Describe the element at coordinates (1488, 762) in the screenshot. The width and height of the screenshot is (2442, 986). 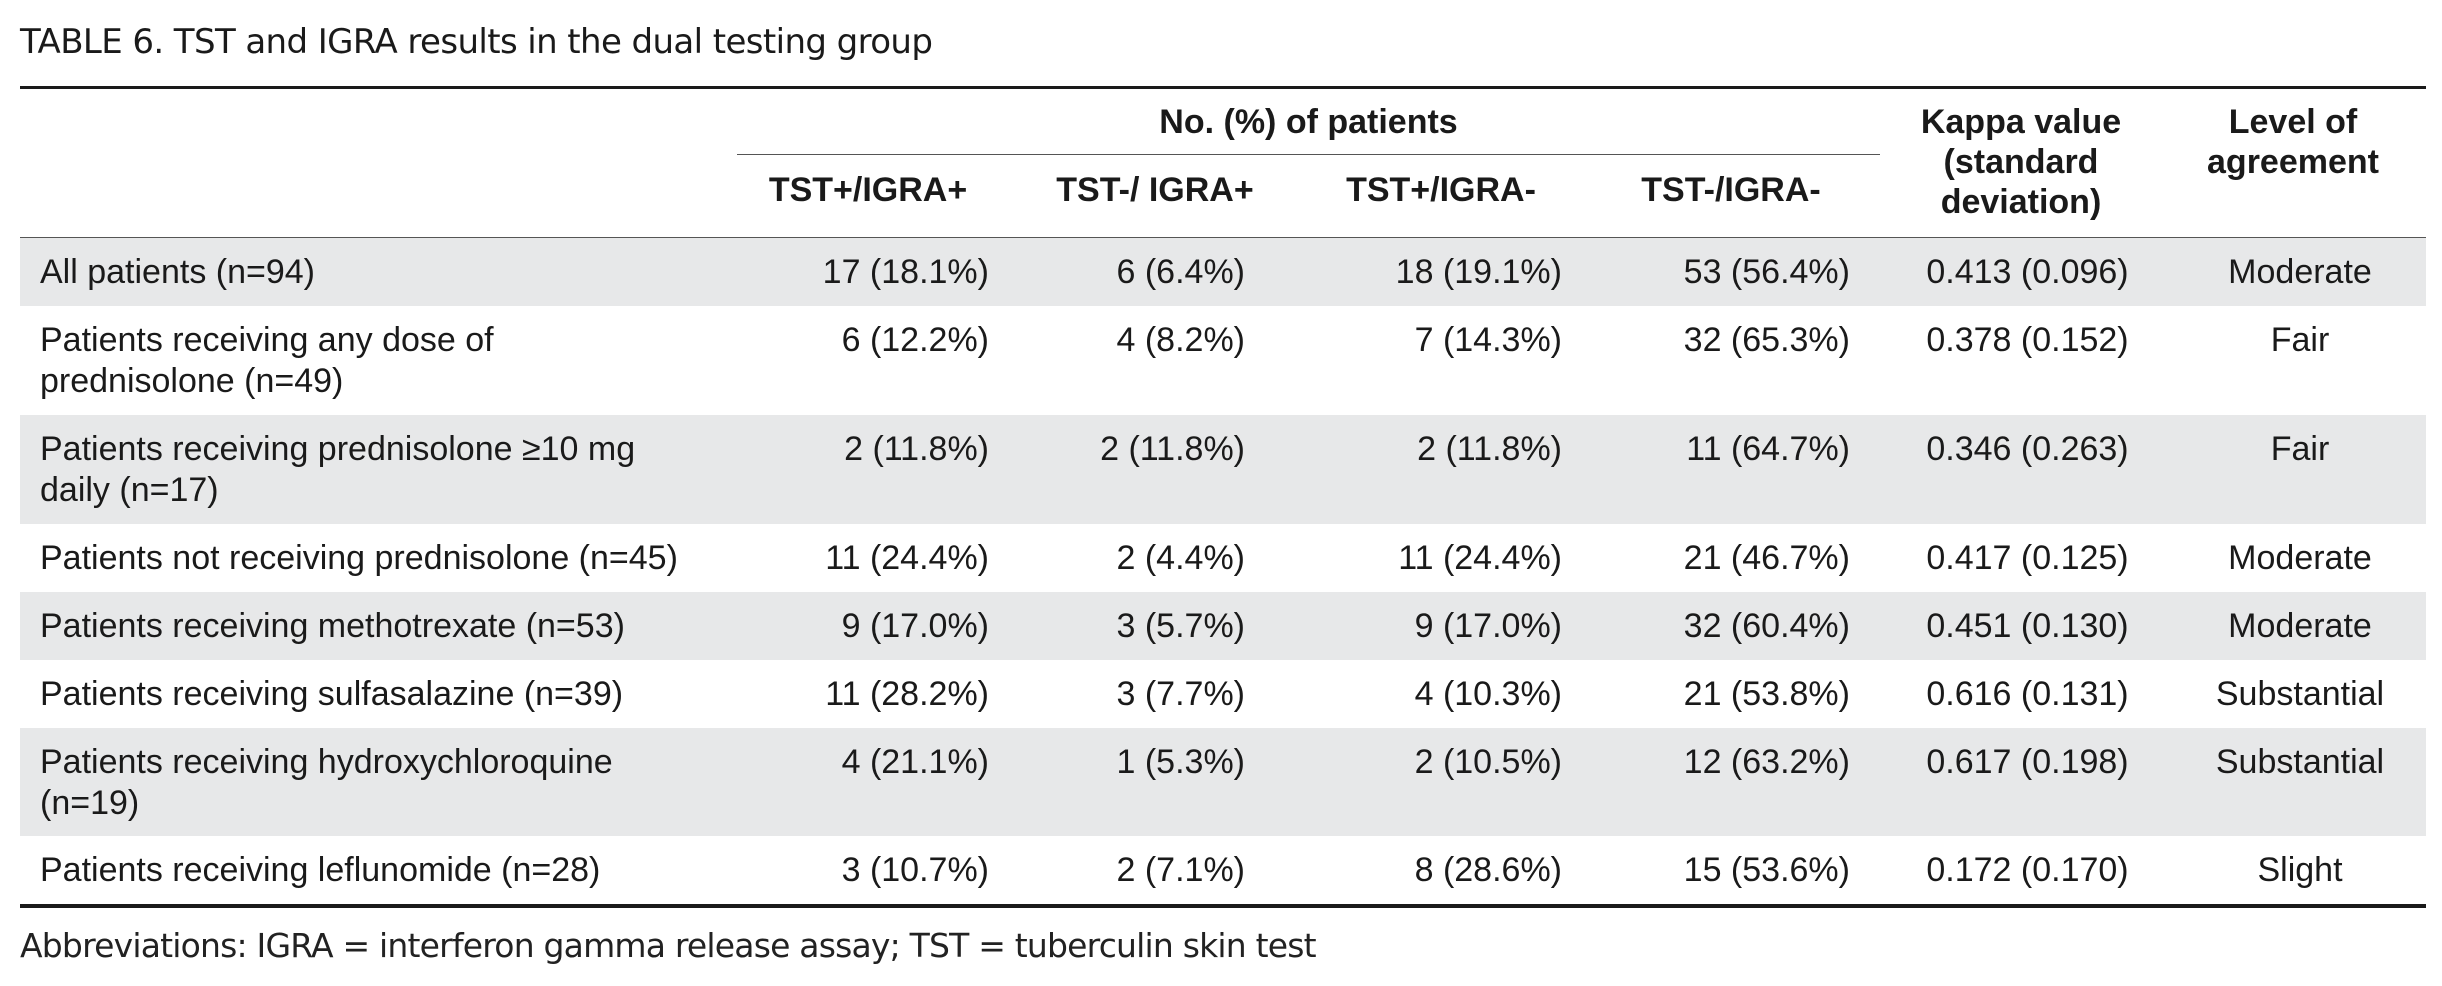
I see `count-cell: 2 (10.5%)` at that location.